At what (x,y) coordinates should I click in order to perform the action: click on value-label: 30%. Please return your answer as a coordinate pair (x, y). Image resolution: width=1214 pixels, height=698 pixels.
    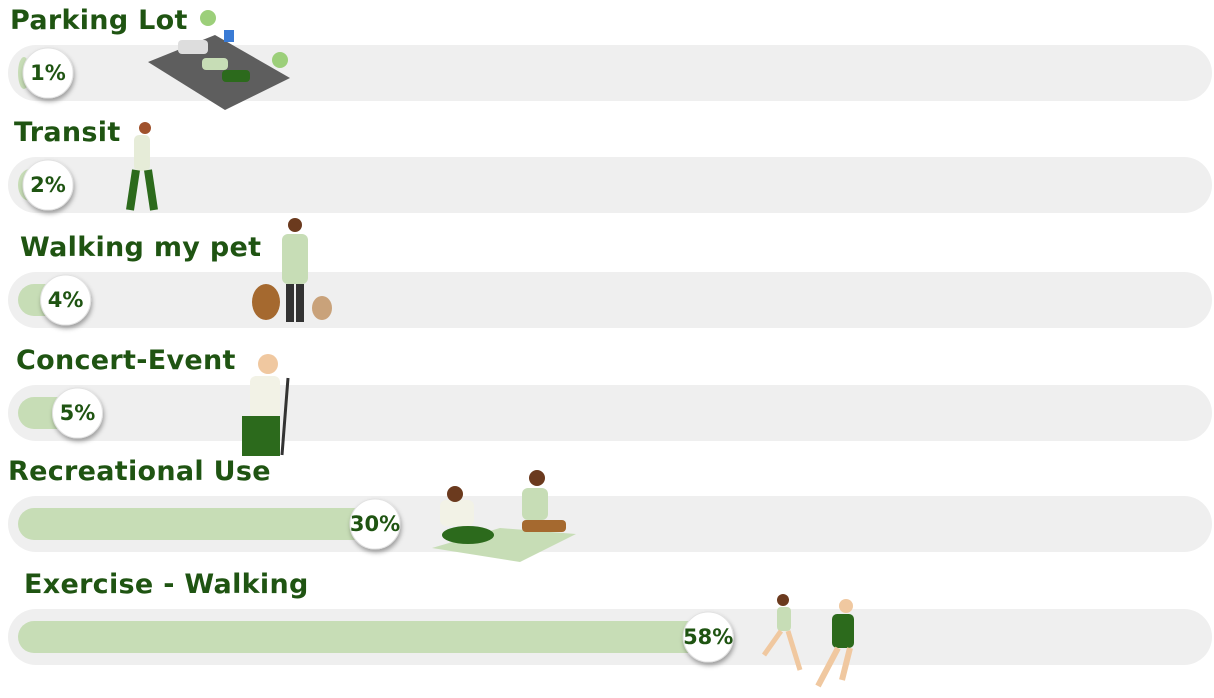
    Looking at the image, I should click on (375, 524).